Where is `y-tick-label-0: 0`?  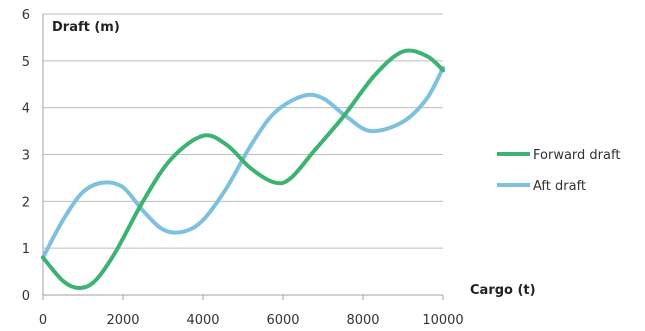 y-tick-label-0: 0 is located at coordinates (26, 296).